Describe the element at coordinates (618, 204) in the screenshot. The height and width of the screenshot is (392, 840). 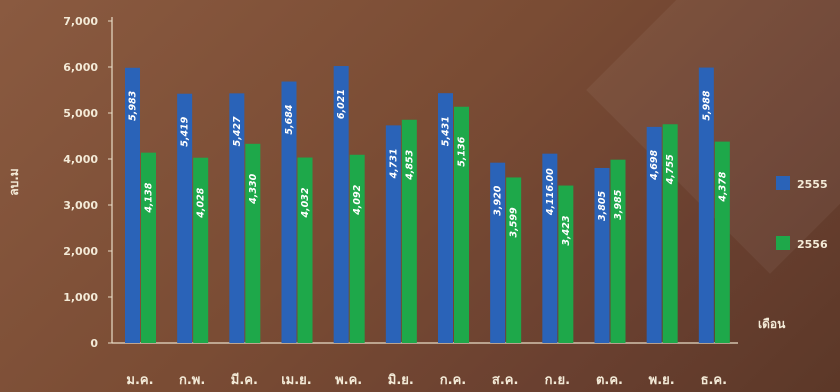
I see `data-label-2556: 3,985` at that location.